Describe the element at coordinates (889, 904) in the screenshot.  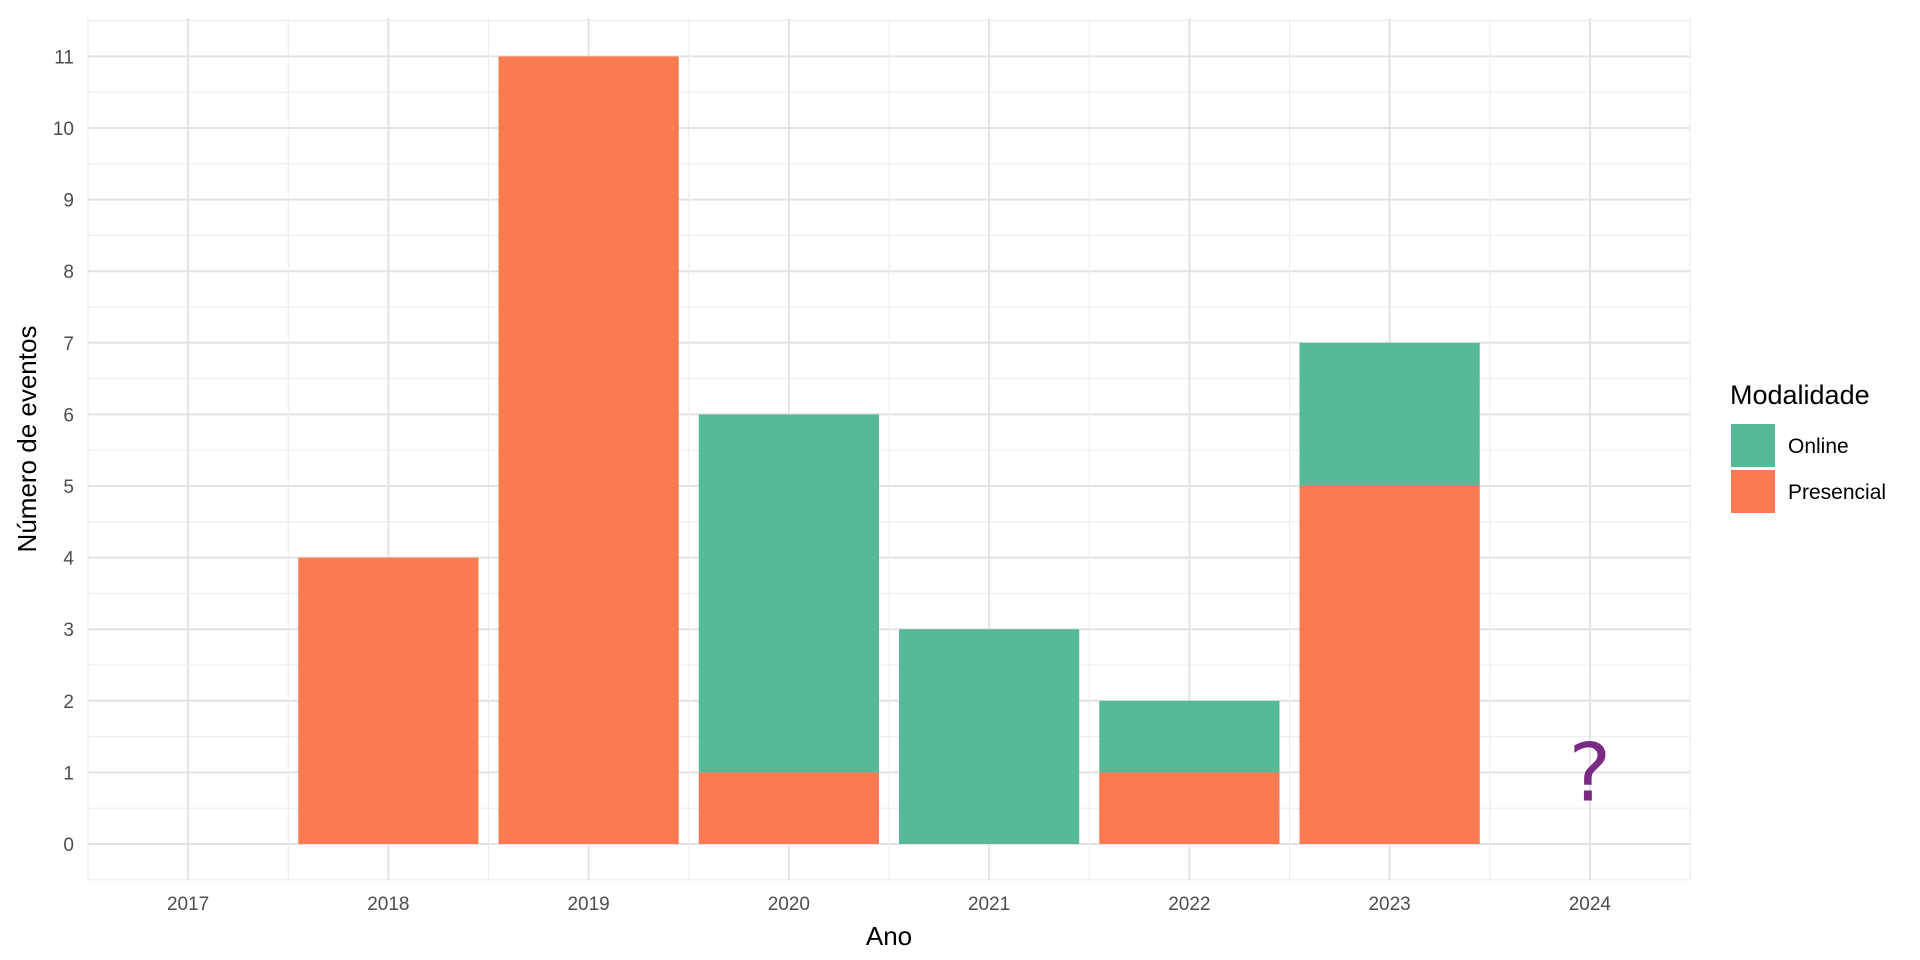
I see `x-tick-labels: 2017 2018 2019 2020 2021 2022 2023 2024` at that location.